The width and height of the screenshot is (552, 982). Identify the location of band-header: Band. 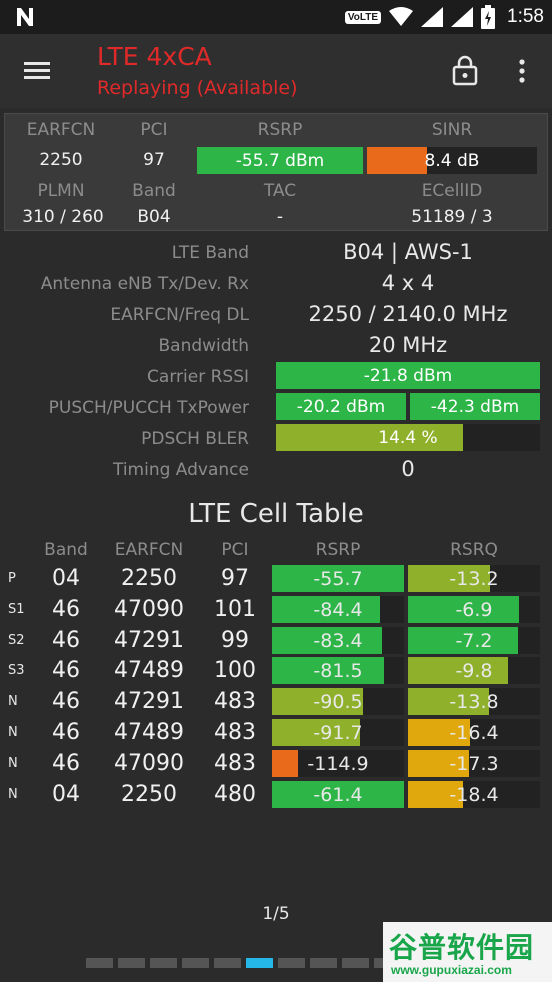
(154, 191).